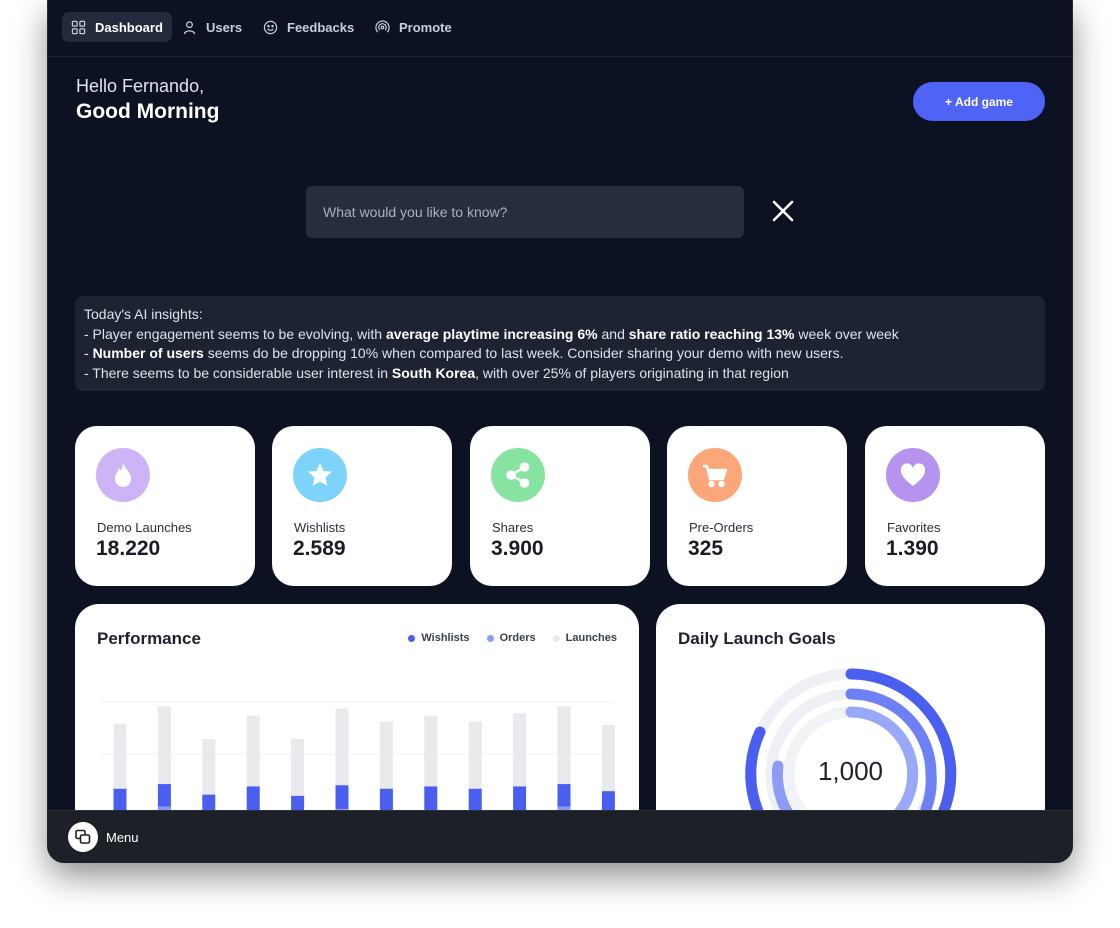 Image resolution: width=1120 pixels, height=928 pixels. I want to click on stat-value: 3.900, so click(517, 548).